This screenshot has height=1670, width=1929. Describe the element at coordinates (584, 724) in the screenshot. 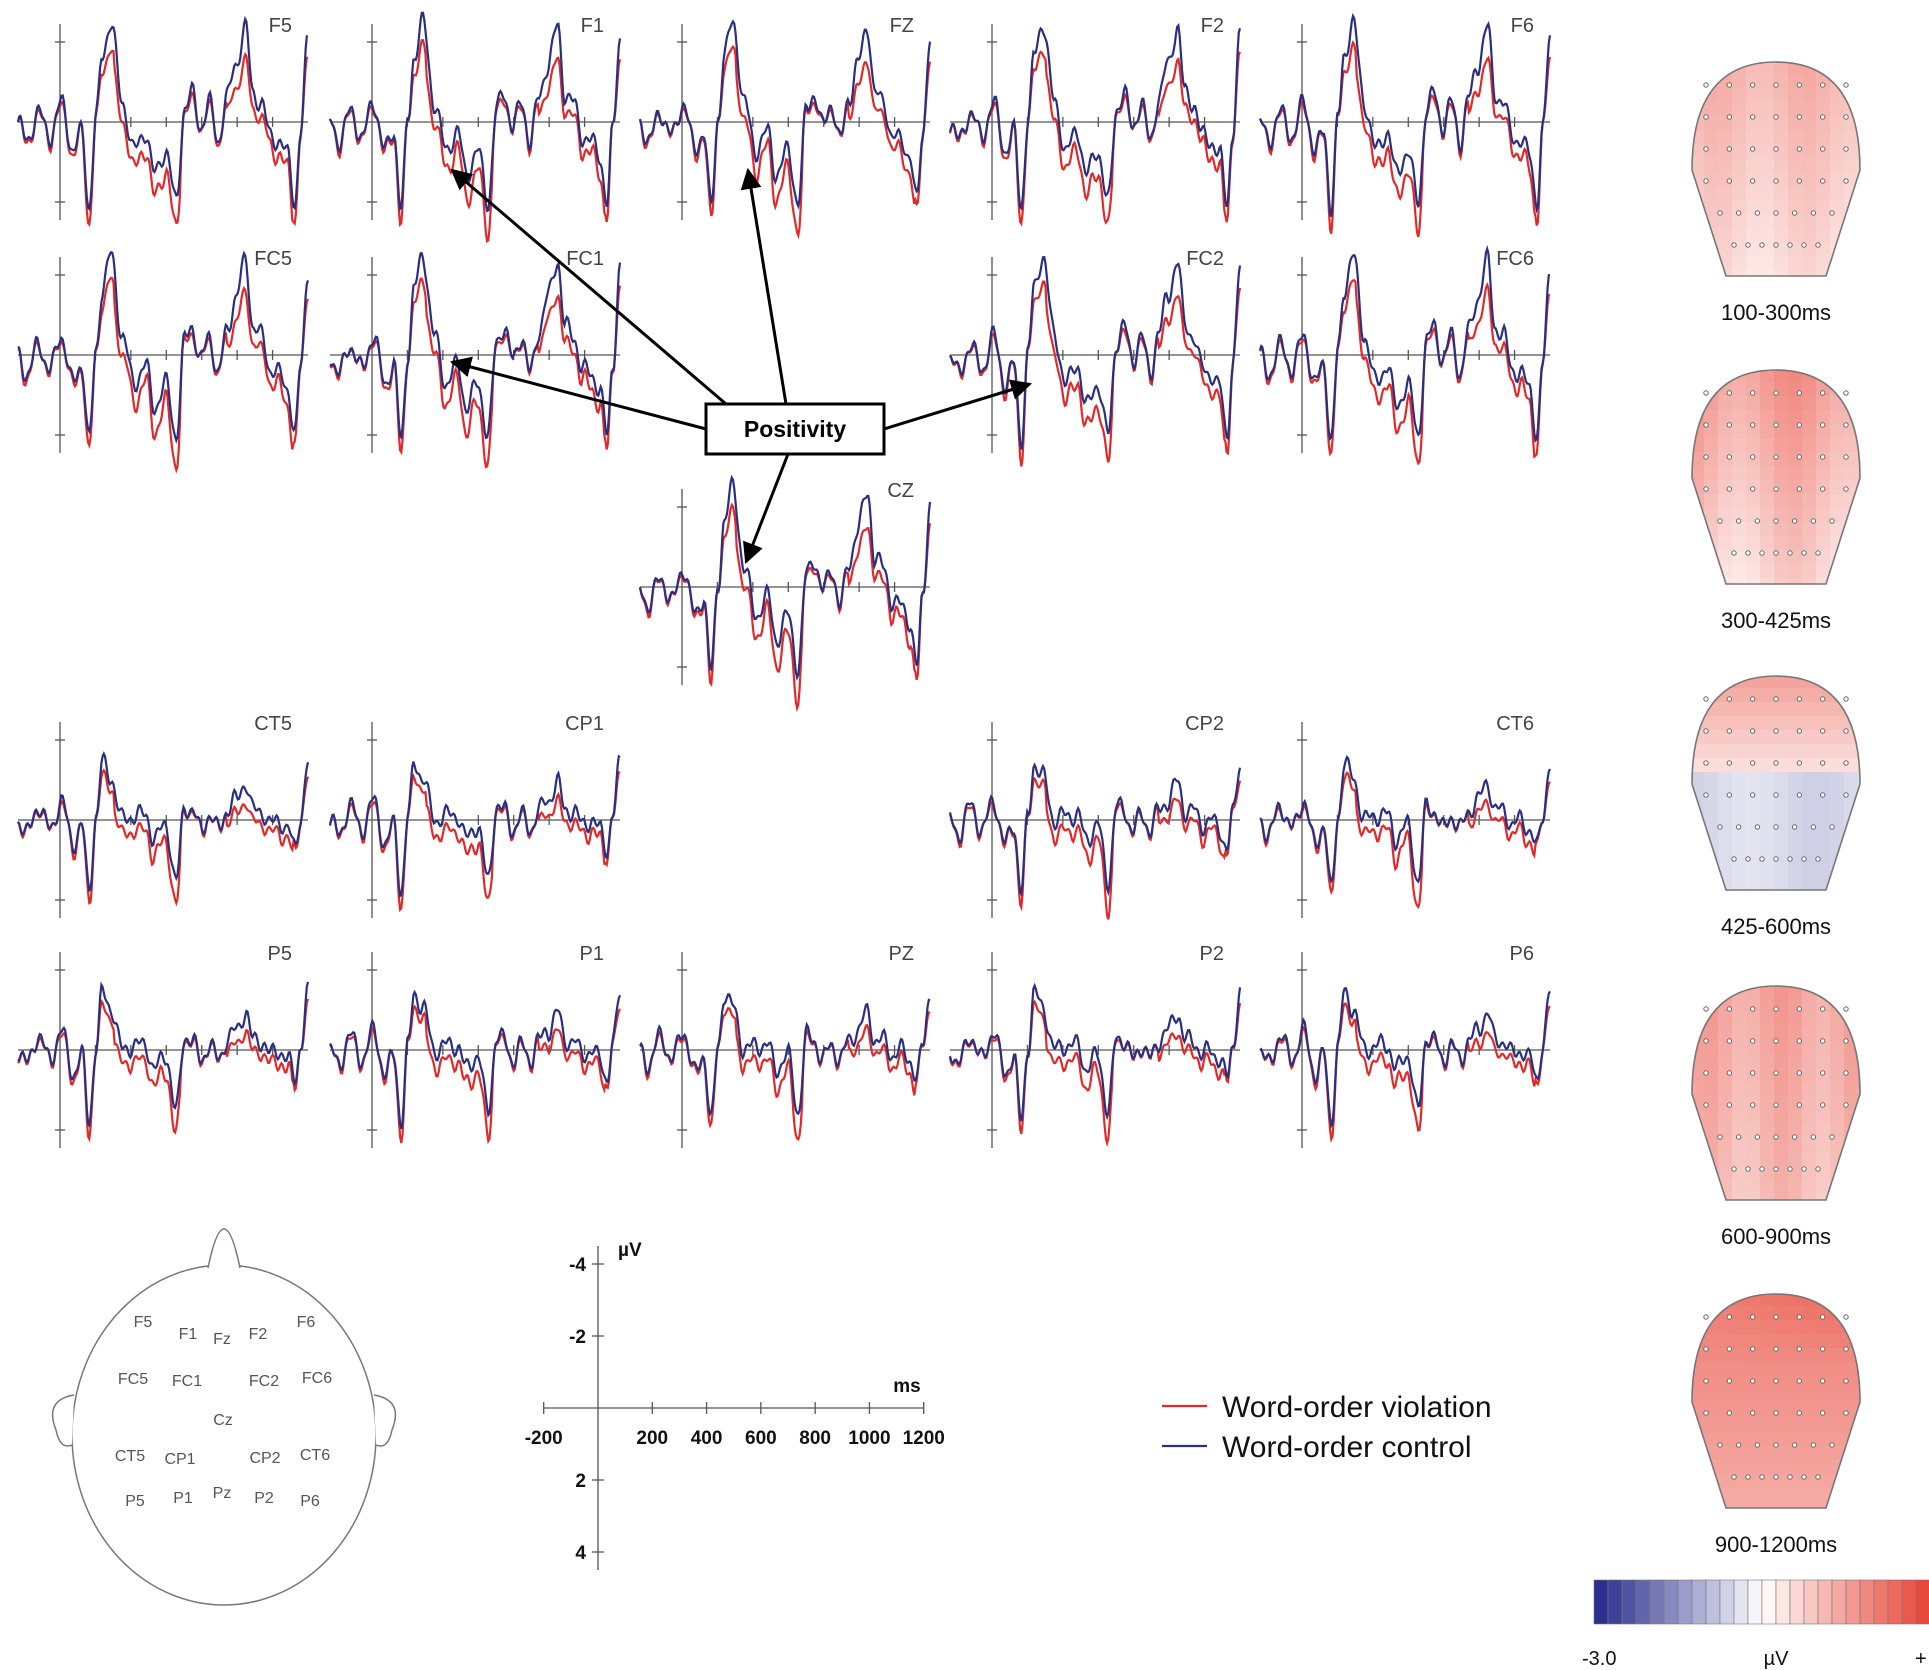

I see `electrode-label: CP1` at that location.